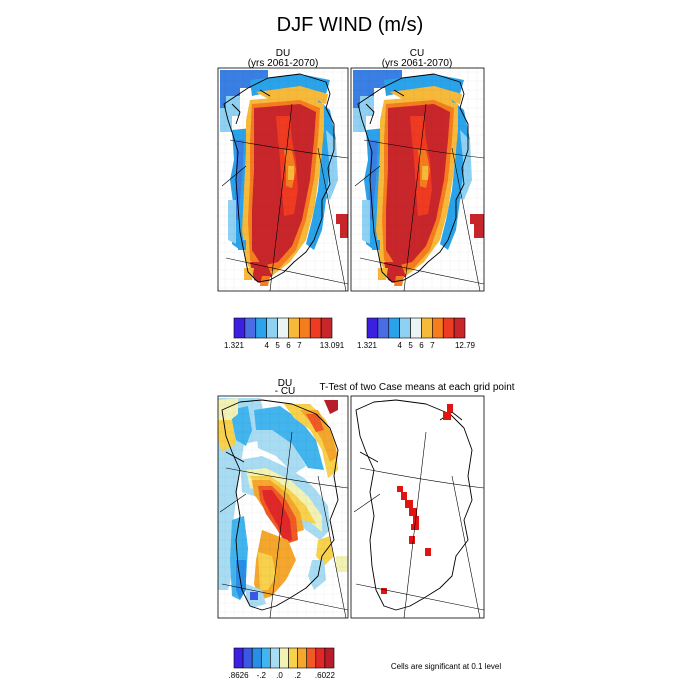 This screenshot has width=700, height=700. What do you see at coordinates (417, 63) in the screenshot?
I see `panel-cu-title-line2: (yrs 2061-2070)` at bounding box center [417, 63].